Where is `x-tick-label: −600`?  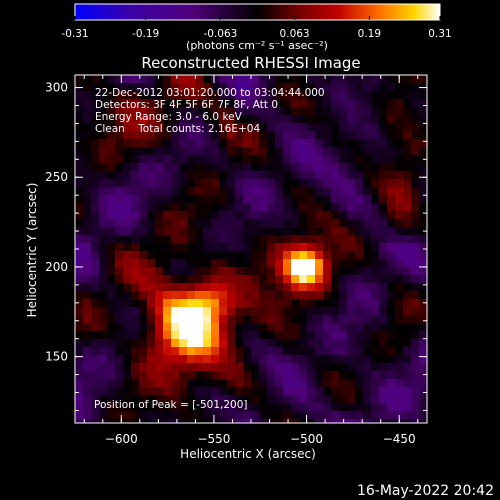
x-tick-label: −600 is located at coordinates (121, 439).